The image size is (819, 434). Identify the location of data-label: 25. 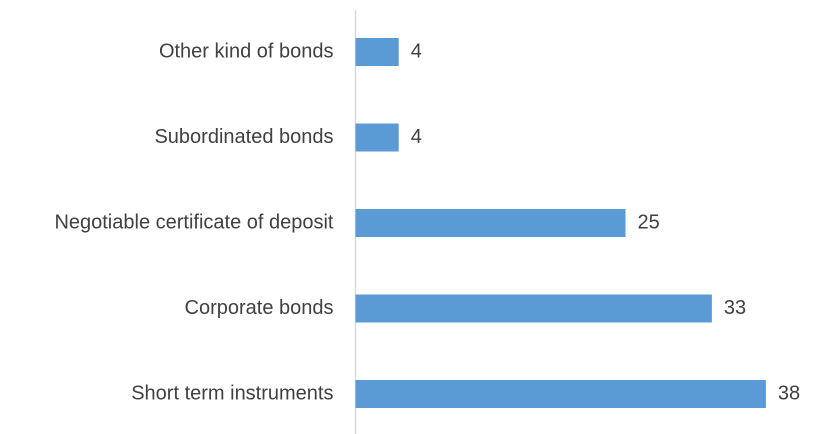
(649, 222).